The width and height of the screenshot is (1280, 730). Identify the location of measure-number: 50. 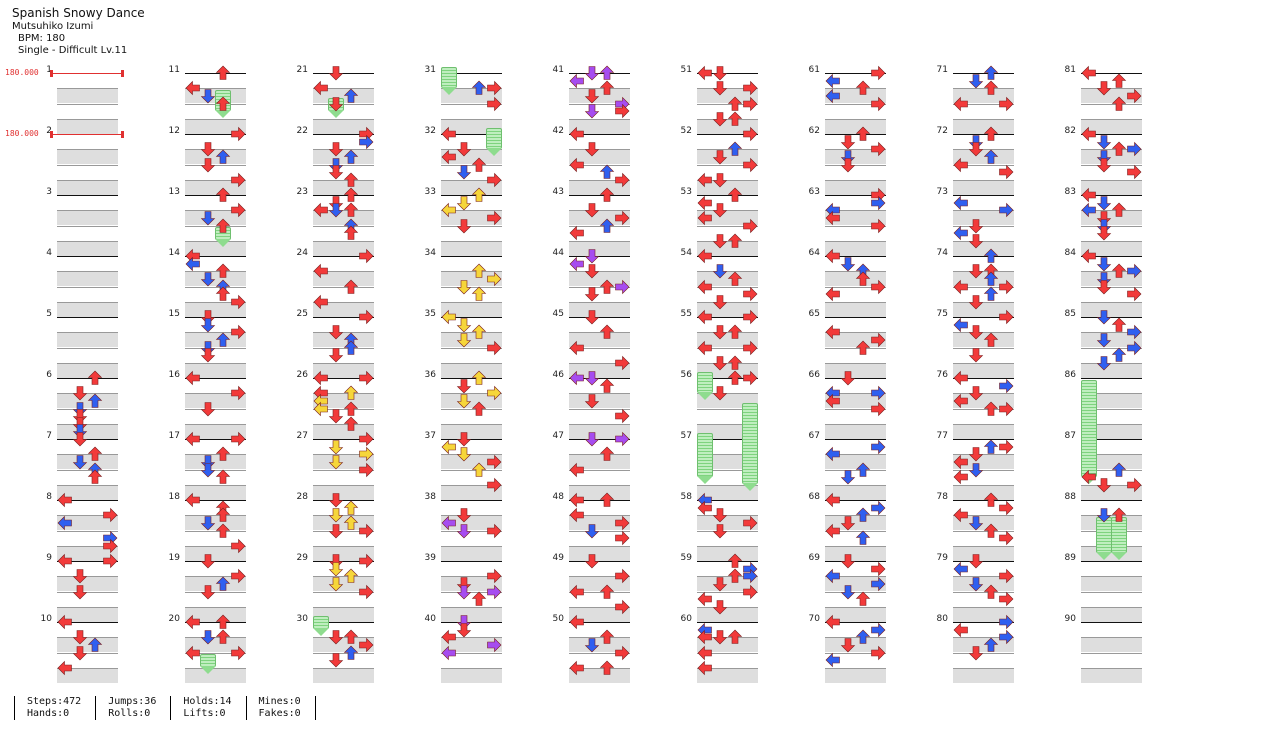
(558, 619).